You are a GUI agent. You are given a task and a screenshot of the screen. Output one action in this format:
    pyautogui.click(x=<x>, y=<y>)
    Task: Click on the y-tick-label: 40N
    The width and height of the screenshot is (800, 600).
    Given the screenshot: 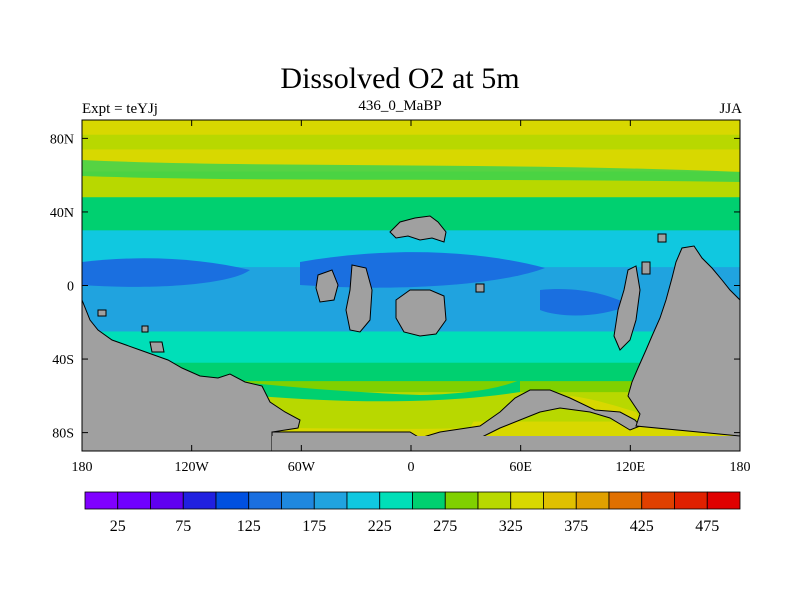 What is the action you would take?
    pyautogui.click(x=62, y=213)
    